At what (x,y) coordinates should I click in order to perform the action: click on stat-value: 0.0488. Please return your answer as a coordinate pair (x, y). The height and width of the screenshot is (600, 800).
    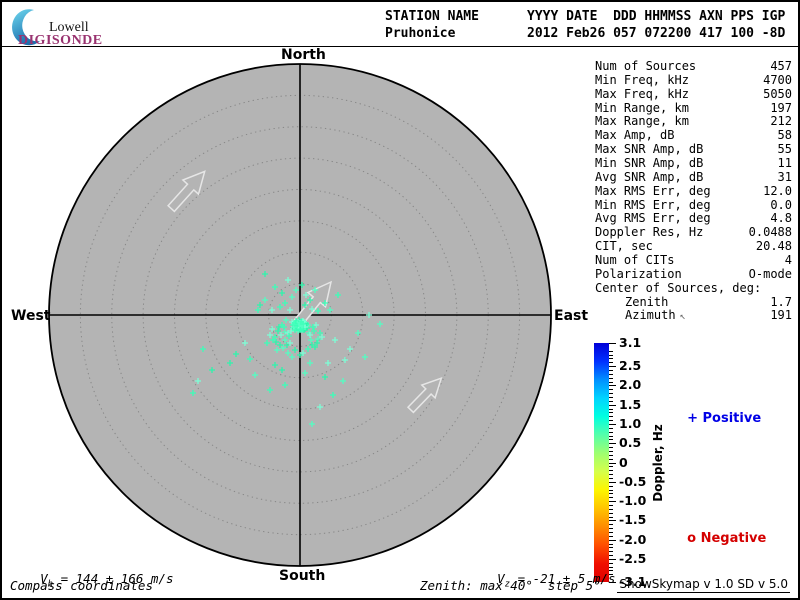
    Looking at the image, I should click on (770, 232).